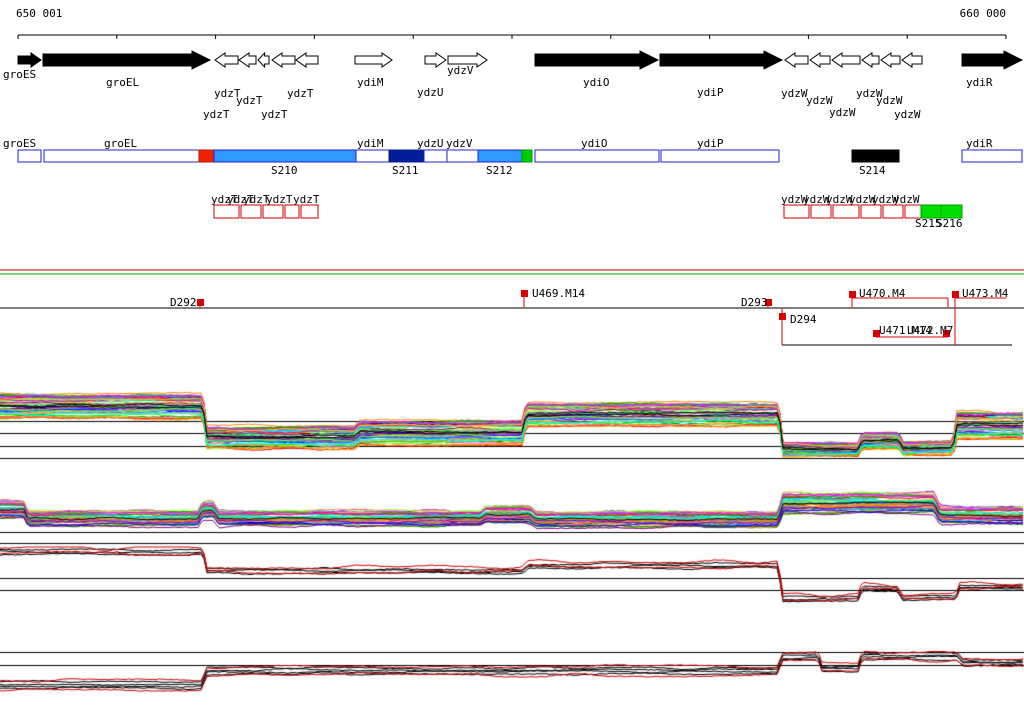  What do you see at coordinates (370, 143) in the screenshot?
I see `segment-label-ydiM: ydiM` at bounding box center [370, 143].